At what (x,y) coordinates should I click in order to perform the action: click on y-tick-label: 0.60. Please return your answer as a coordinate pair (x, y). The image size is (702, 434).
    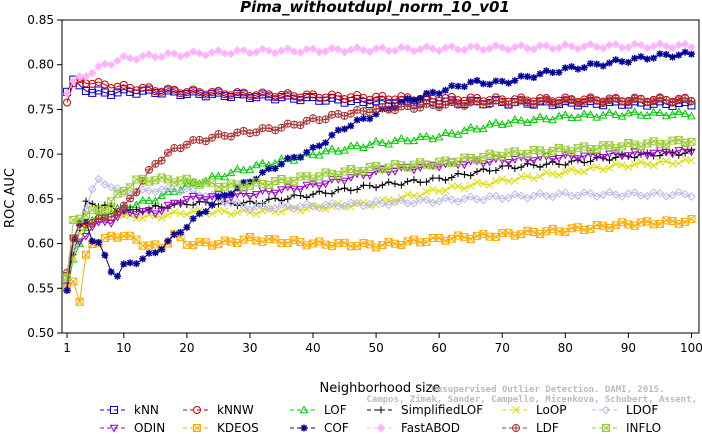
    Looking at the image, I should click on (40, 244).